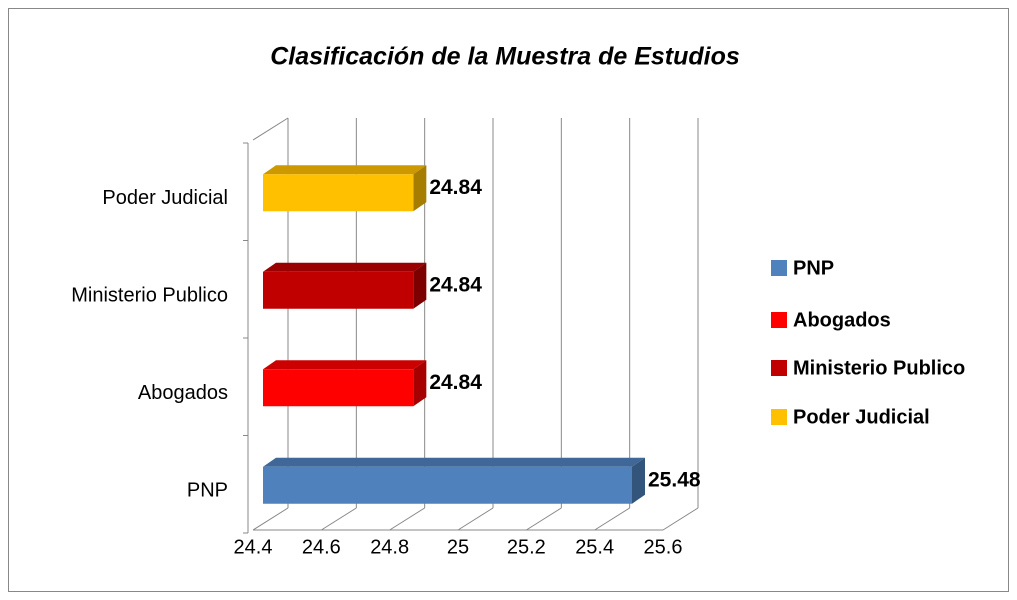 This screenshot has height=600, width=1017. Describe the element at coordinates (526, 547) in the screenshot. I see `x-tick-label: 25.2` at that location.